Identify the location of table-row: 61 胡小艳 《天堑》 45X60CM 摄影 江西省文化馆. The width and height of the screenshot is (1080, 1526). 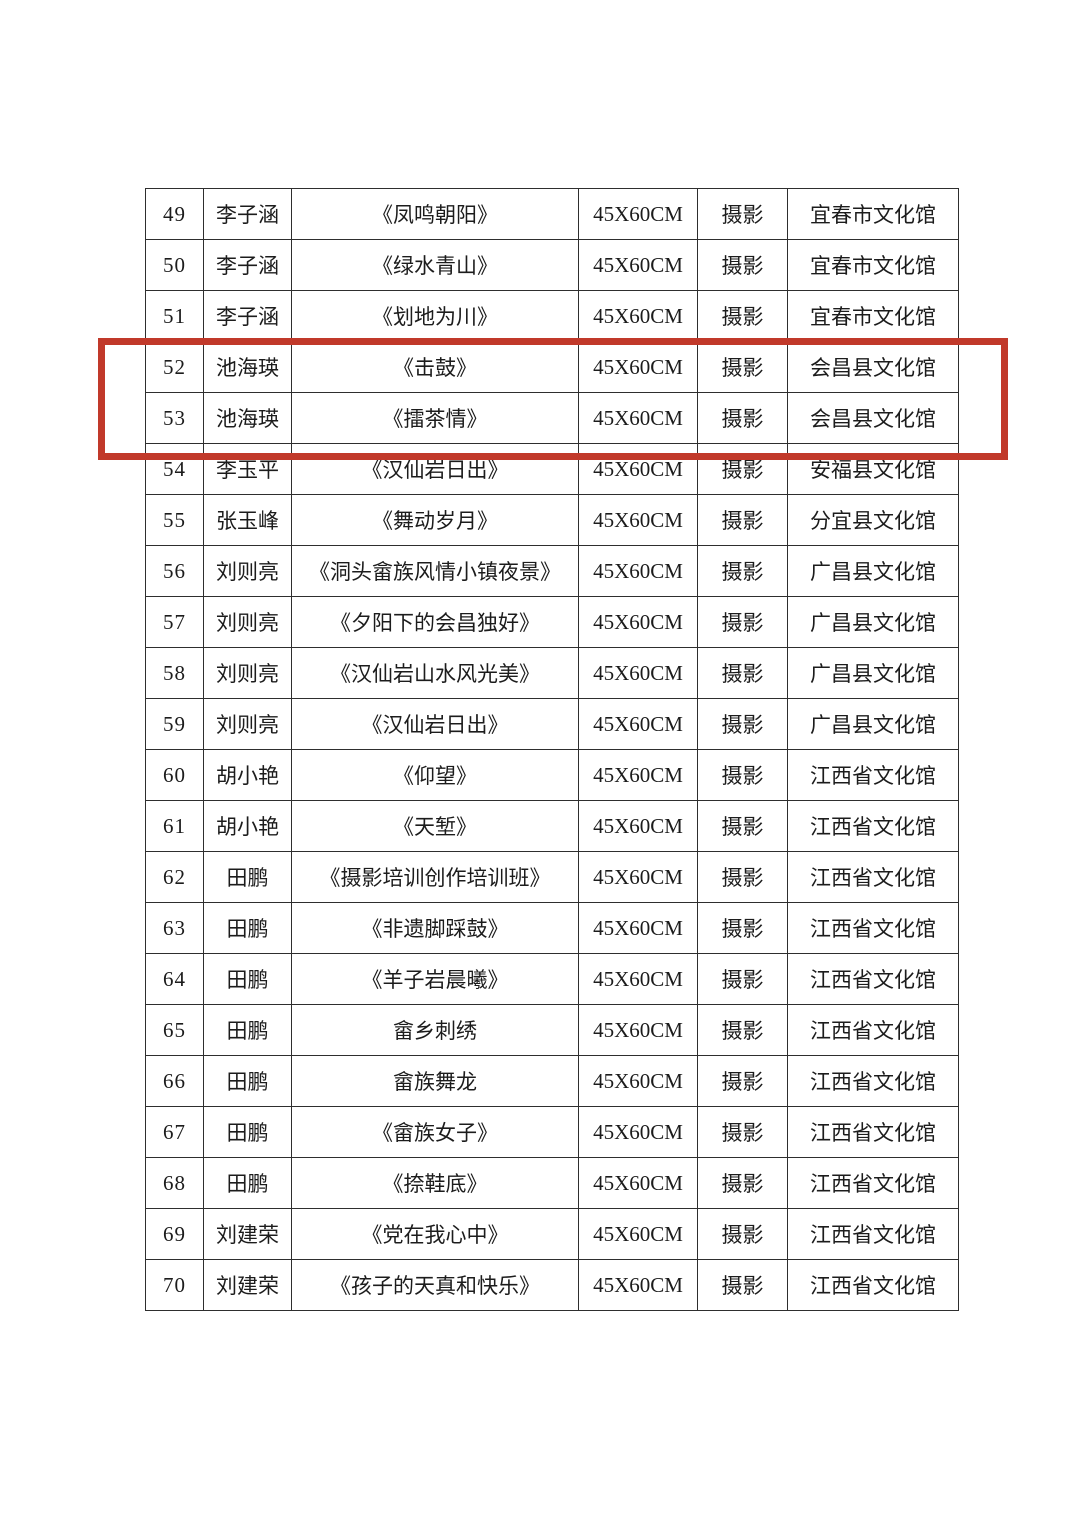
(552, 826).